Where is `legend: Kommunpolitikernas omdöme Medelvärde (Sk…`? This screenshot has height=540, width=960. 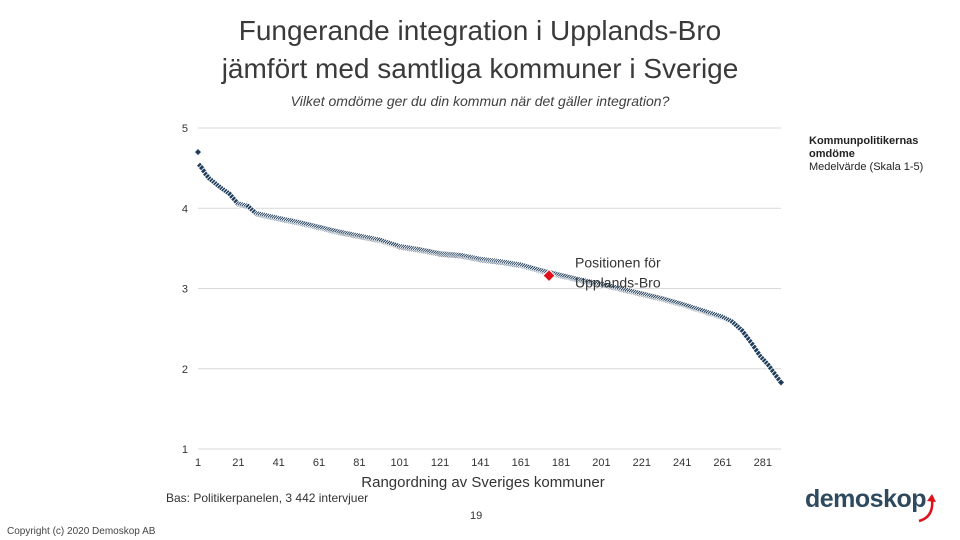
legend: Kommunpolitikernas omdöme Medelvärde (Sk… is located at coordinates (874, 154).